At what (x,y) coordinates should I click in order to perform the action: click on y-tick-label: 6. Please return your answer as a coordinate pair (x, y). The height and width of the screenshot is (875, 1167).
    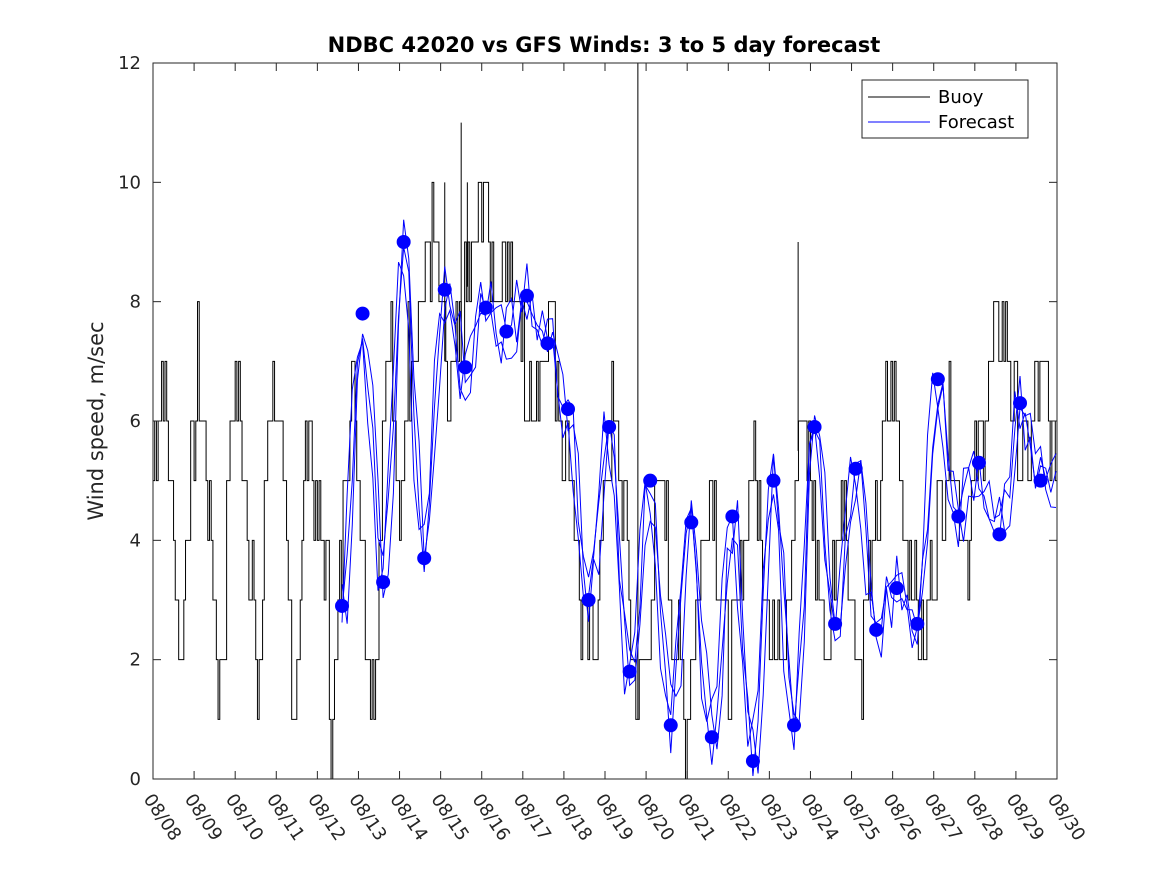
    Looking at the image, I should click on (135, 421).